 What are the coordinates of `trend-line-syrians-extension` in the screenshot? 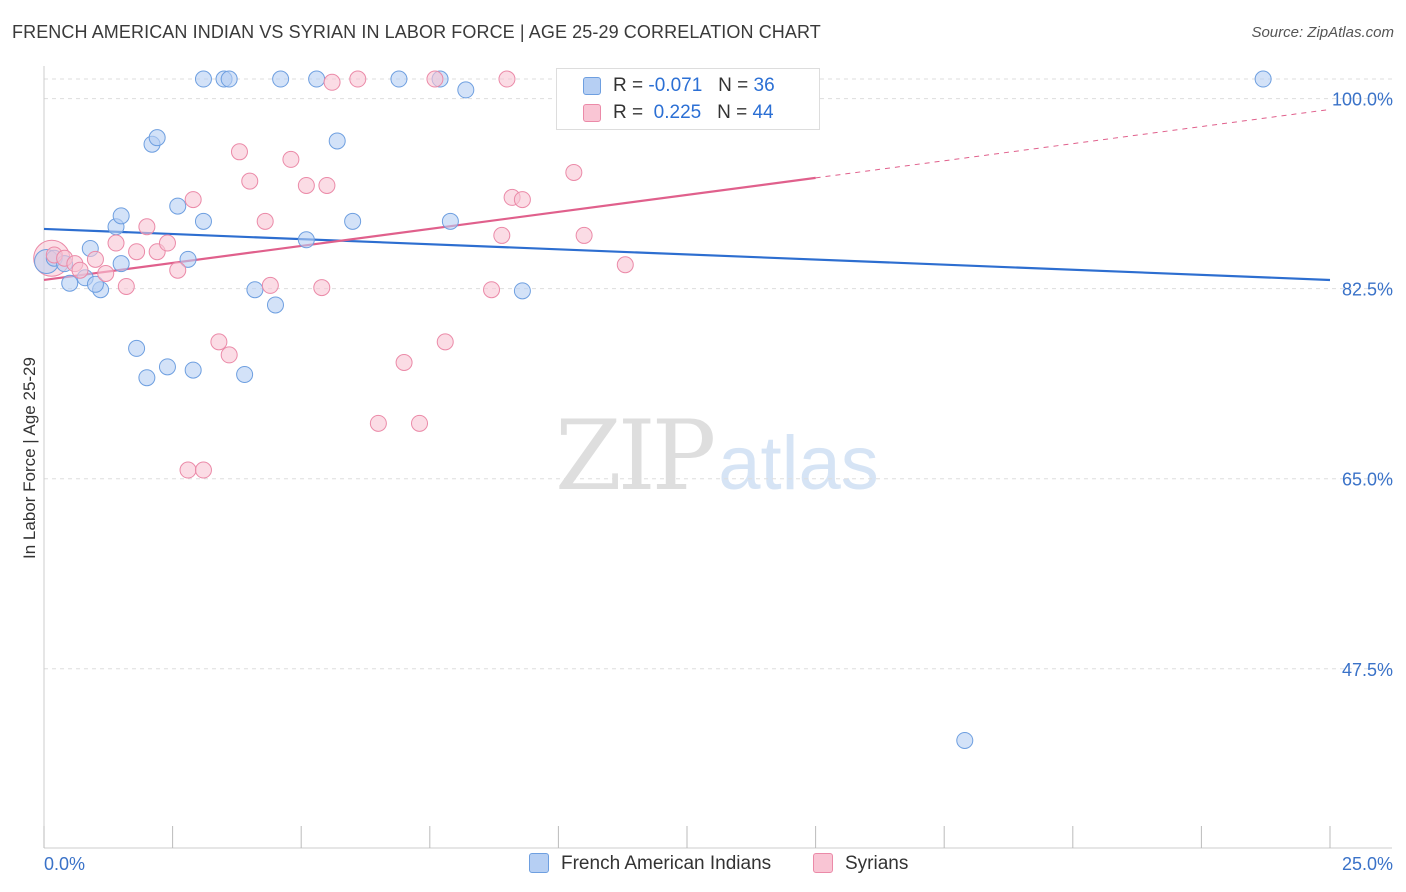 It's located at (1073, 143).